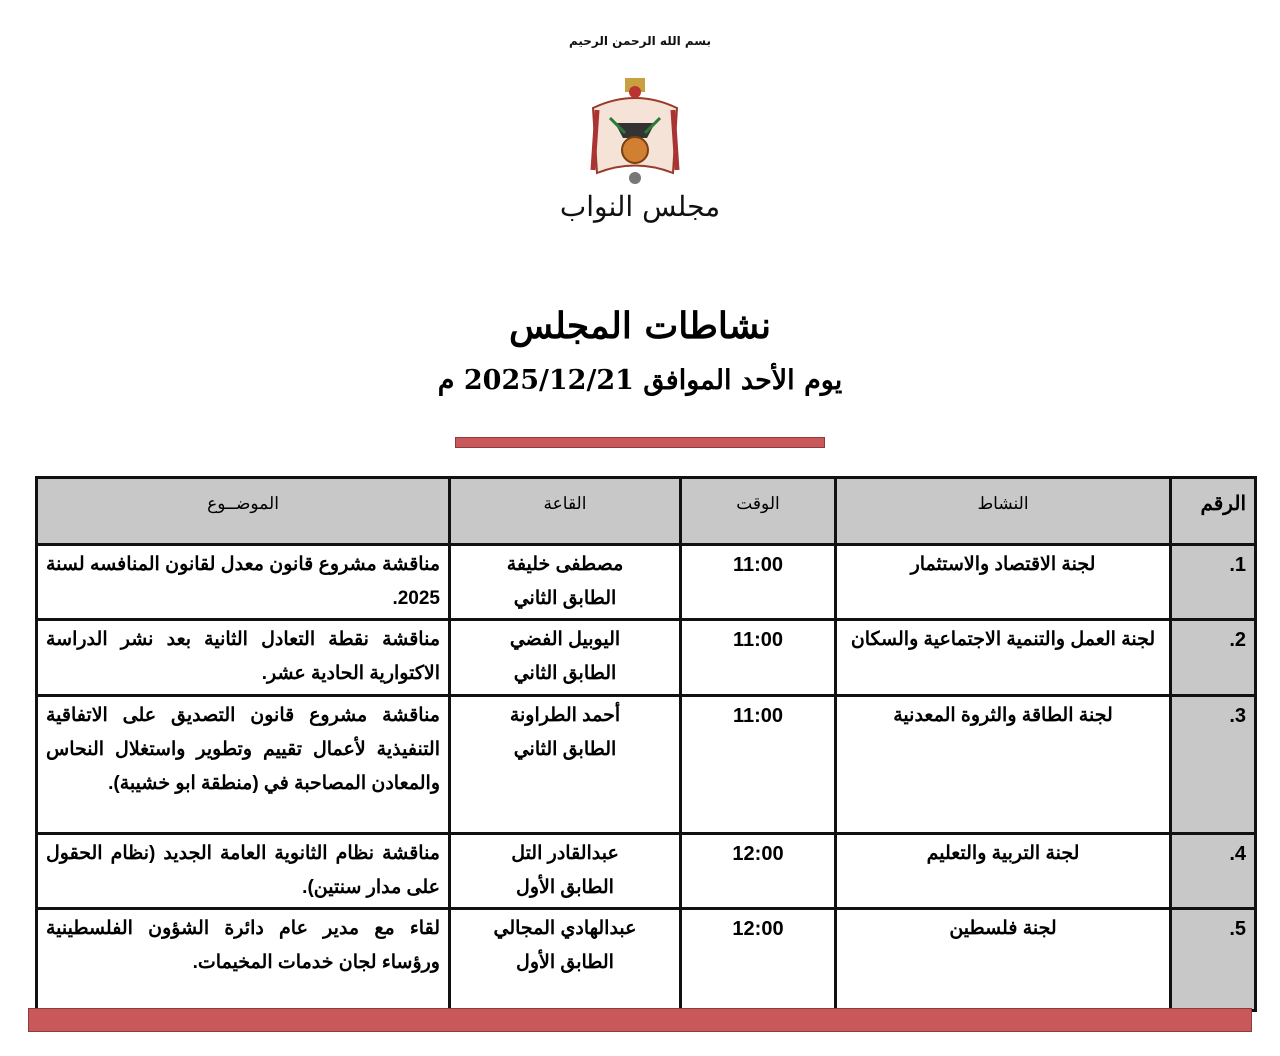 The image size is (1280, 1056). I want to click on row-hall: مصطفى خليفة الطابق الثاني, so click(565, 582).